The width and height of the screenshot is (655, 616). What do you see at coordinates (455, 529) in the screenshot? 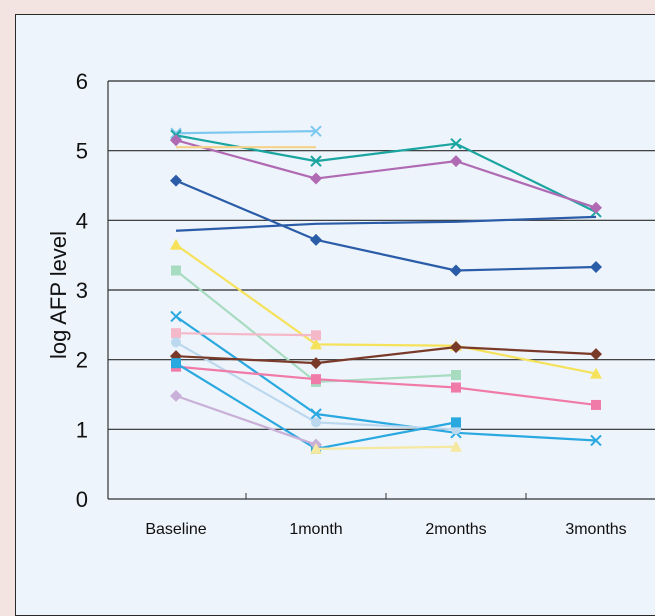
I see `x-tick-label: 2months` at bounding box center [455, 529].